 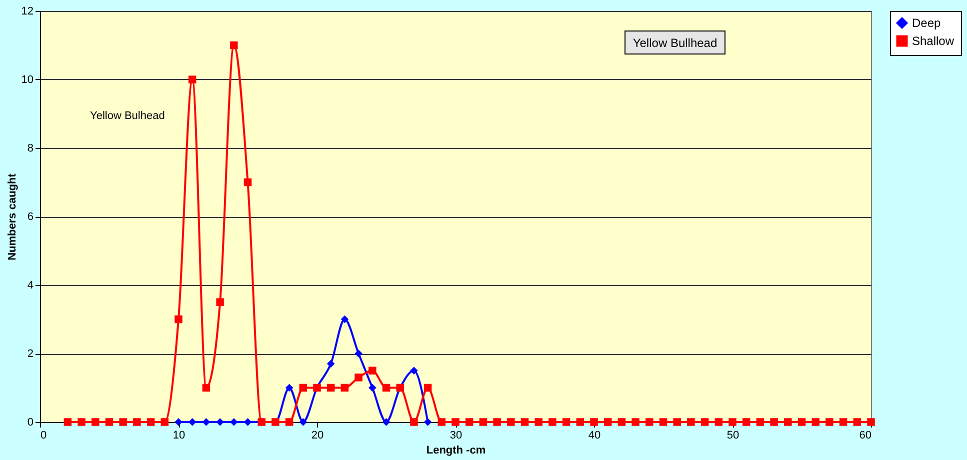 I want to click on y-tick-label: 12, so click(x=27, y=12).